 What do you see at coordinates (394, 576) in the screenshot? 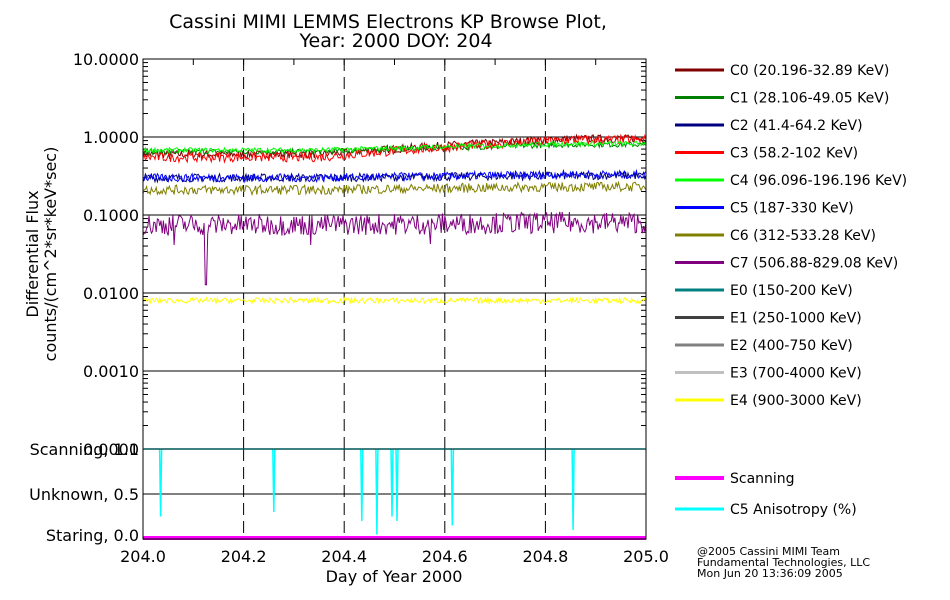
I see `x-axis-label: Day of Year 2000` at bounding box center [394, 576].